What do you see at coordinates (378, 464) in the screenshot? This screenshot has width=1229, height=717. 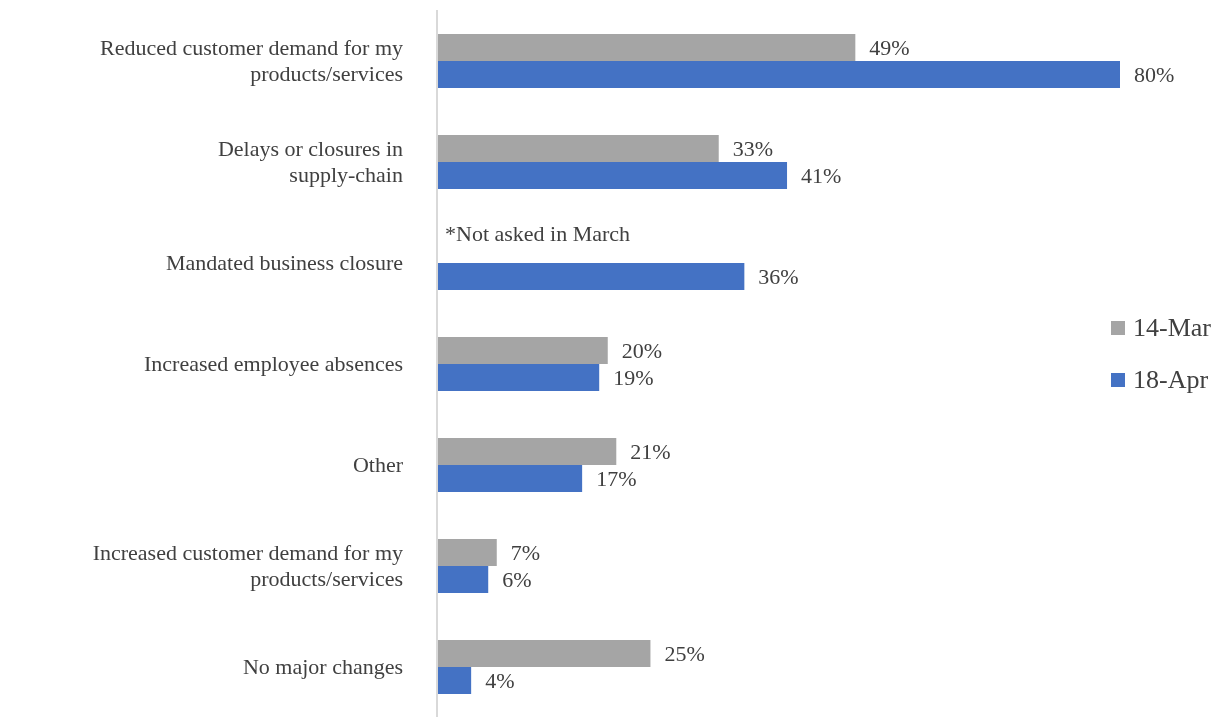 I see `y-tick-label: Other` at bounding box center [378, 464].